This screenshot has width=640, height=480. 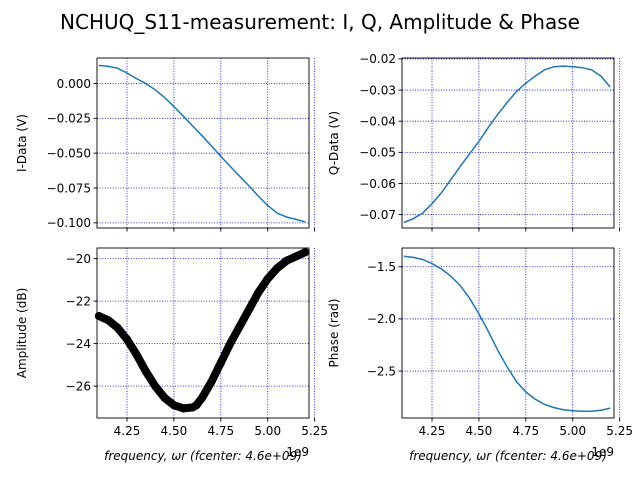 I want to click on y-tick-label: −1.5, so click(x=381, y=267).